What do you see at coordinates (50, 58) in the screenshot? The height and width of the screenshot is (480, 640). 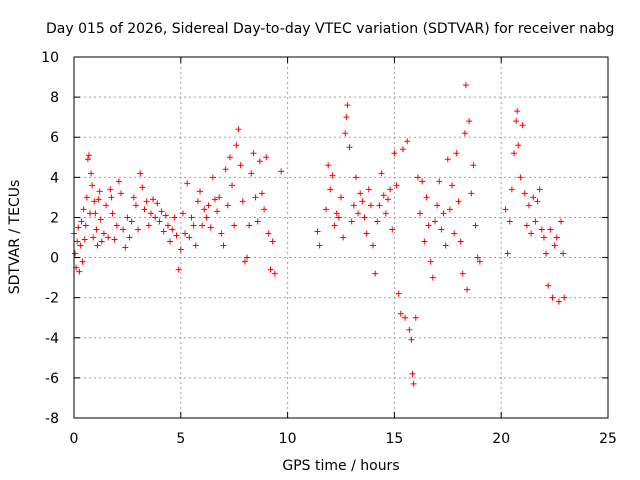 I see `y-tick-label: 10` at bounding box center [50, 58].